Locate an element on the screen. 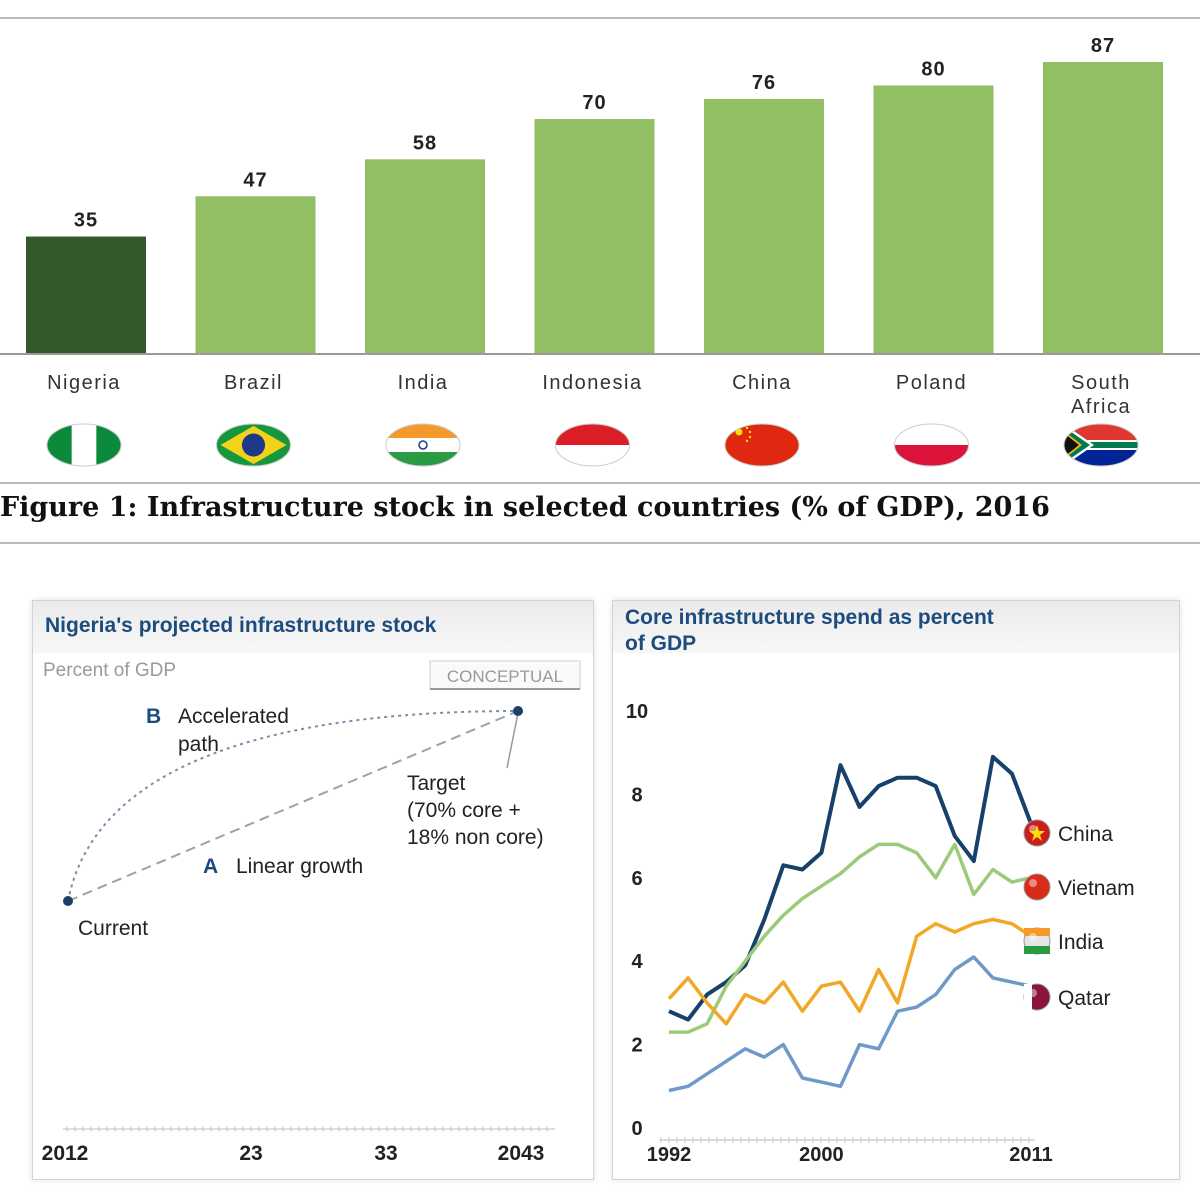  x-tick-label: 2012 is located at coordinates (65, 1153).